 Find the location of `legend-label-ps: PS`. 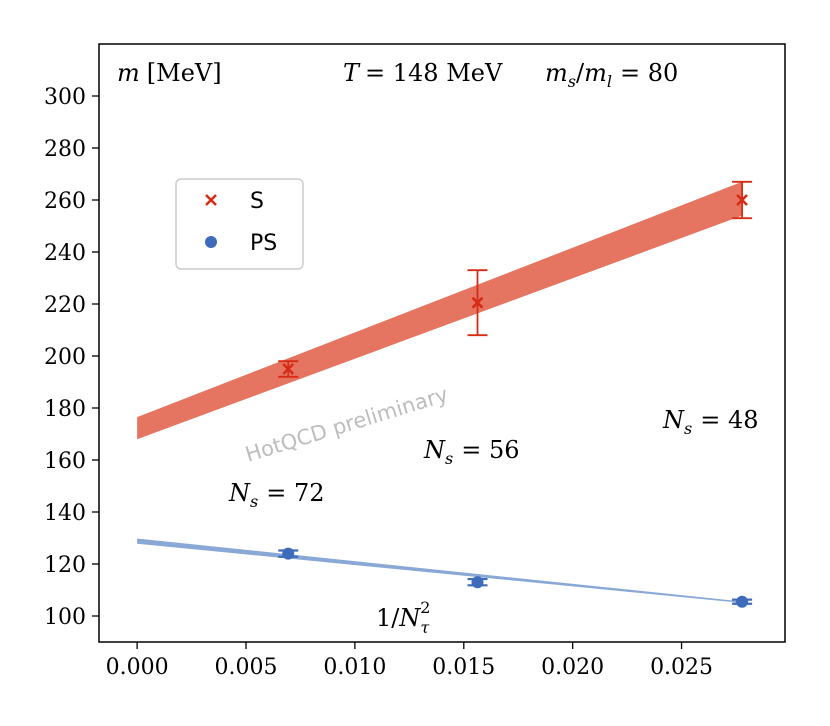

legend-label-ps: PS is located at coordinates (263, 243).